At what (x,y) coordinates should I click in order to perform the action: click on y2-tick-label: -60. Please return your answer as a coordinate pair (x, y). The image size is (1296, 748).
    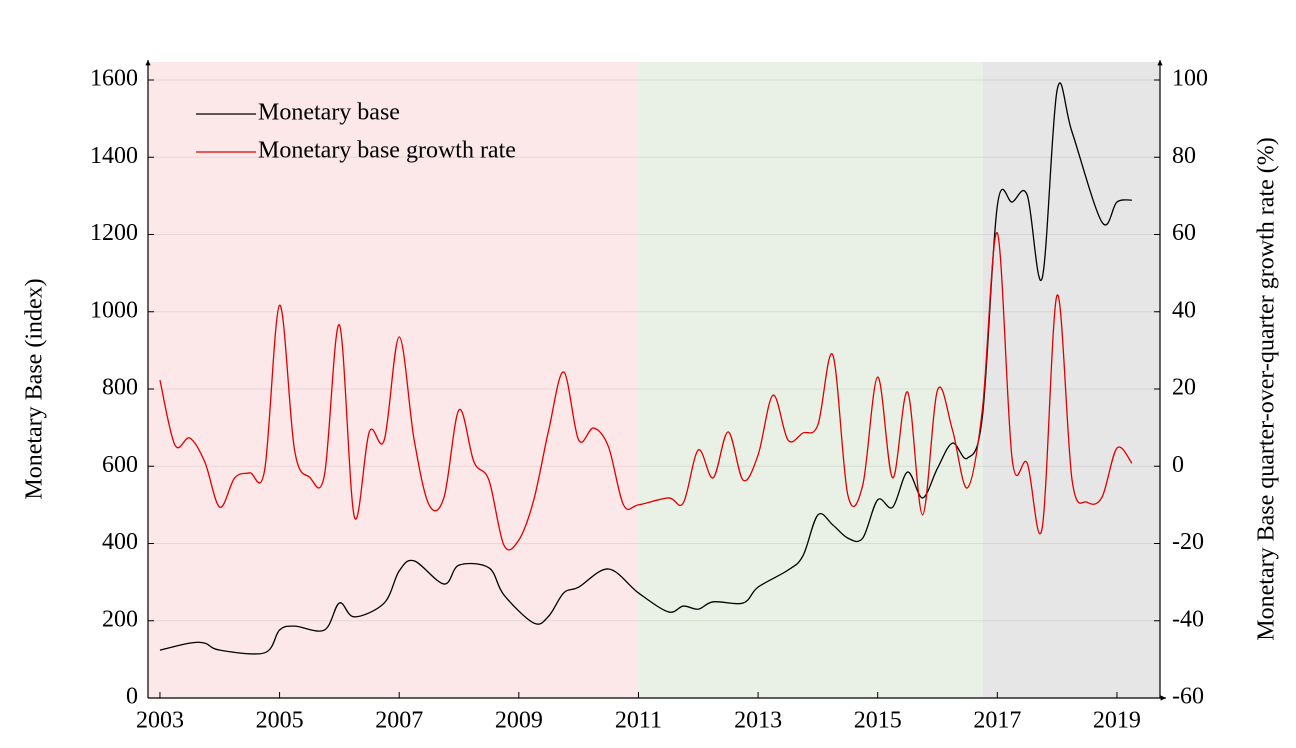
    Looking at the image, I should click on (1188, 697).